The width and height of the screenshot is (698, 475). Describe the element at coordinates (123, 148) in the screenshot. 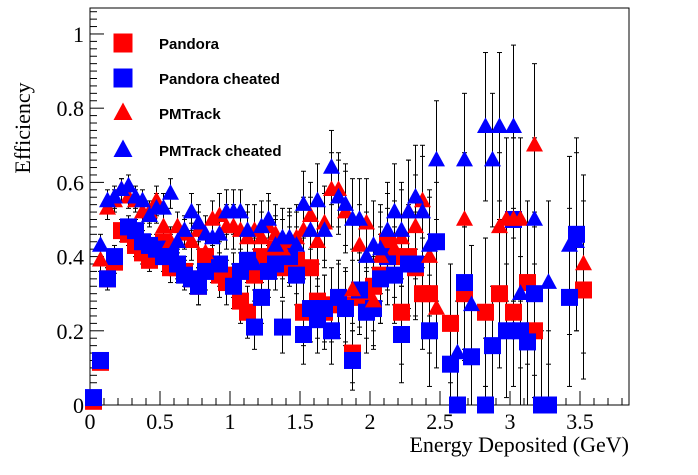

I see `legend-marker-pmtrack-cheated` at that location.